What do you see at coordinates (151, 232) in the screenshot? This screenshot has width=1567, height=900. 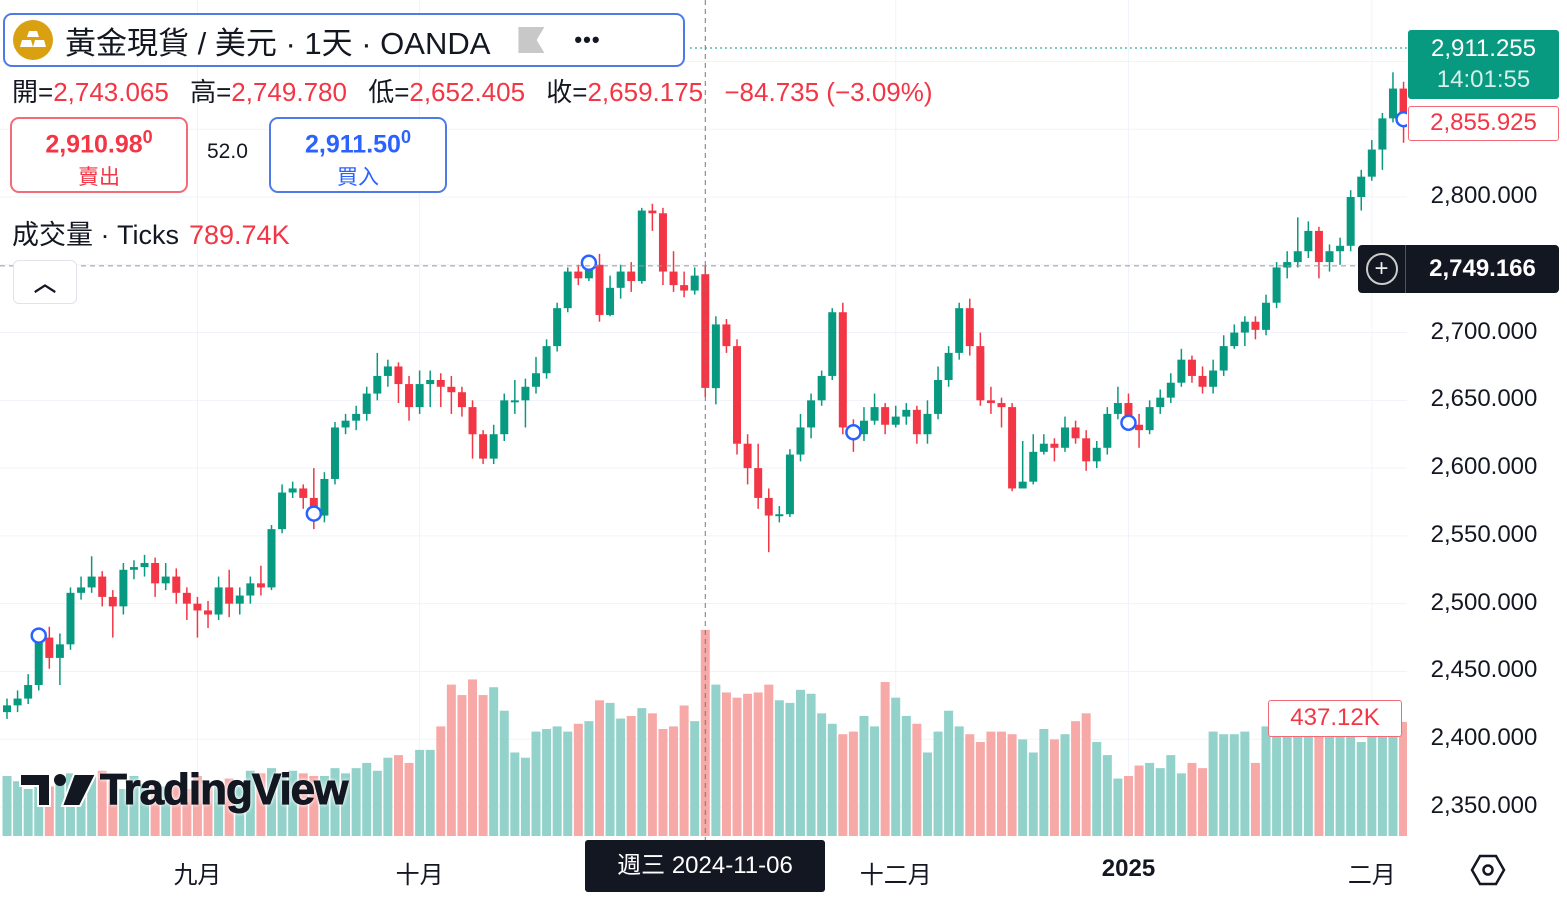 I see `volume-legend: 成交量 · Ticks 789.74K` at bounding box center [151, 232].